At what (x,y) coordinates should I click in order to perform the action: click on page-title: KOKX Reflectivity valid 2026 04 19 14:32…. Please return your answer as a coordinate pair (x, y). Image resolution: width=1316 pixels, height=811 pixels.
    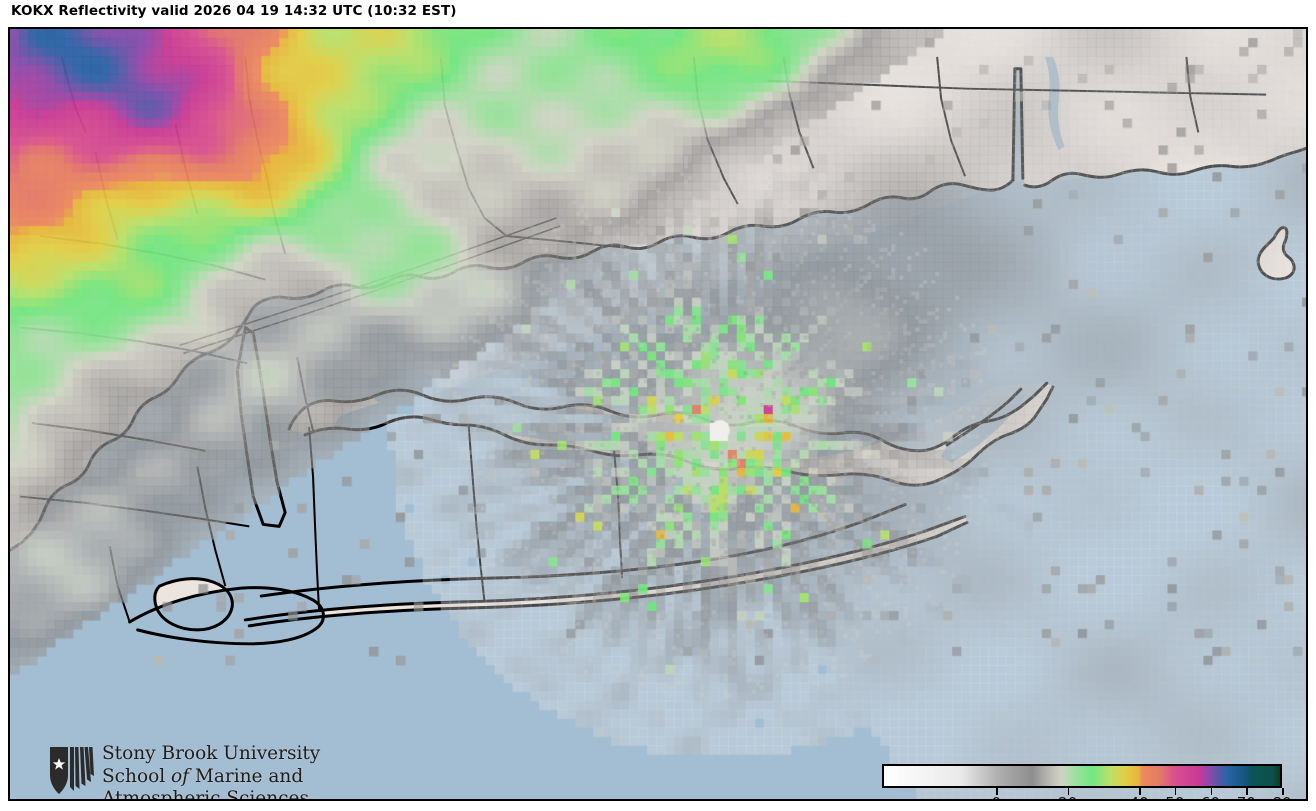
    Looking at the image, I should click on (234, 11).